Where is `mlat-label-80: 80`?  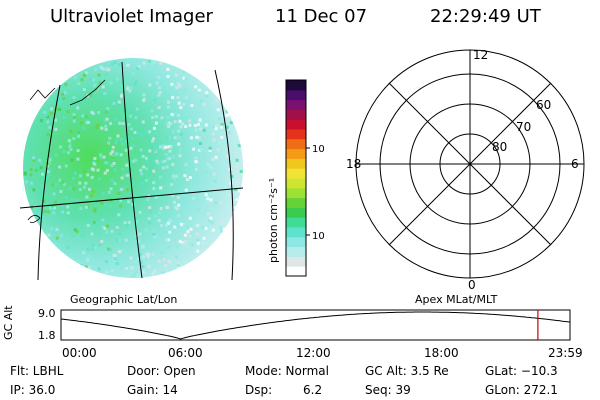
mlat-label-80: 80 is located at coordinates (499, 147).